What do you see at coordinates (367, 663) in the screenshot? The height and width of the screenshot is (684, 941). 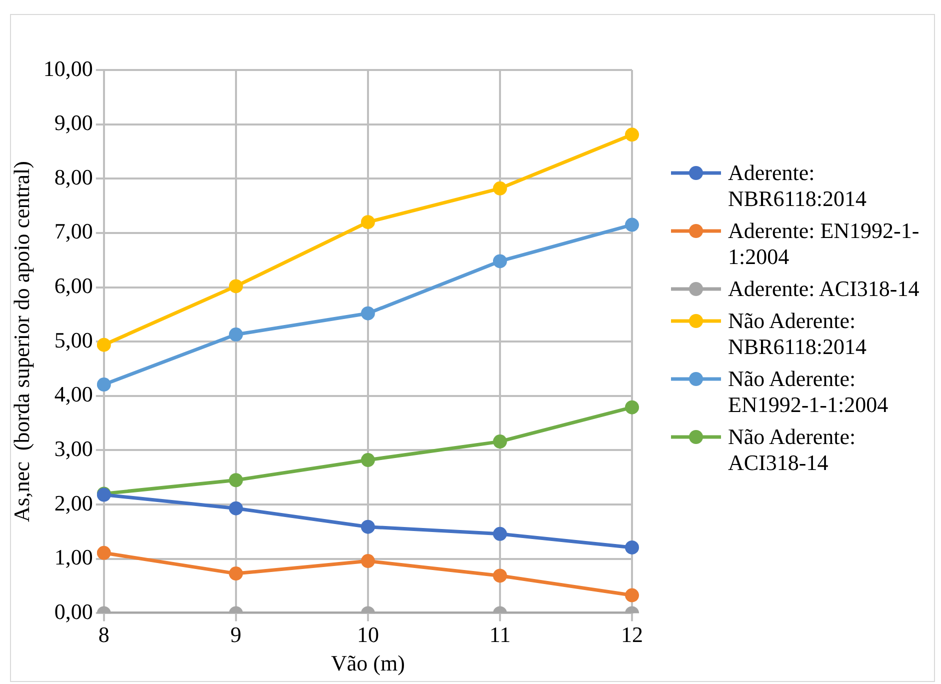 I see `x-axis-title: Vão (m)` at bounding box center [367, 663].